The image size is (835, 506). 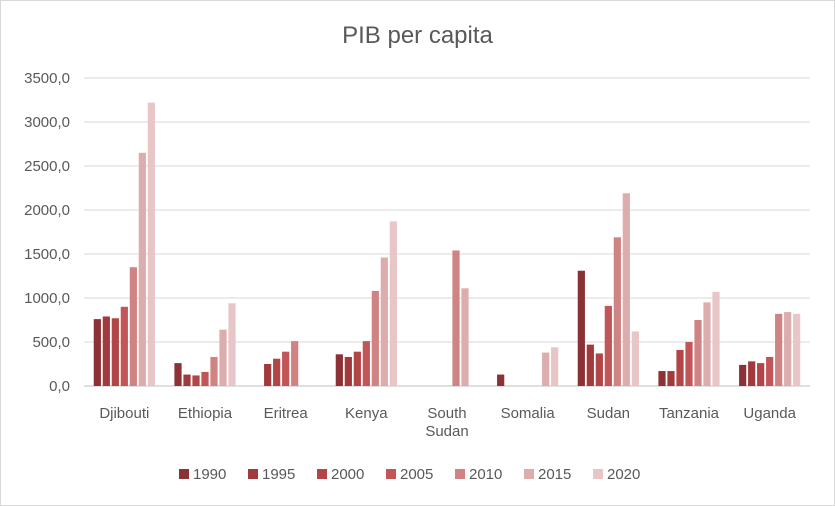 What do you see at coordinates (278, 474) in the screenshot?
I see `legend-label-1995: 1995` at bounding box center [278, 474].